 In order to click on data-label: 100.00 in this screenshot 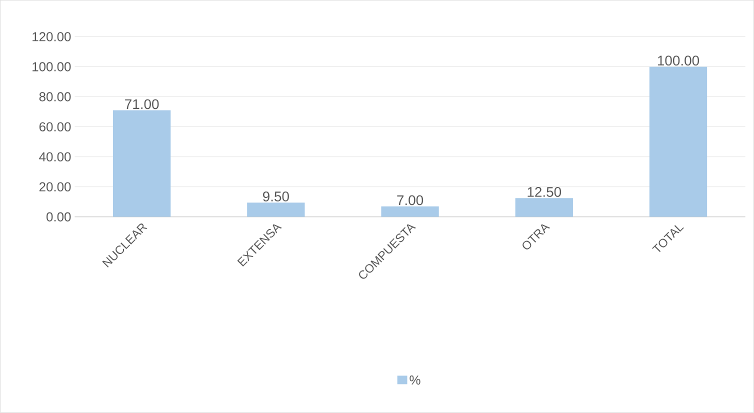, I will do `click(679, 61)`.